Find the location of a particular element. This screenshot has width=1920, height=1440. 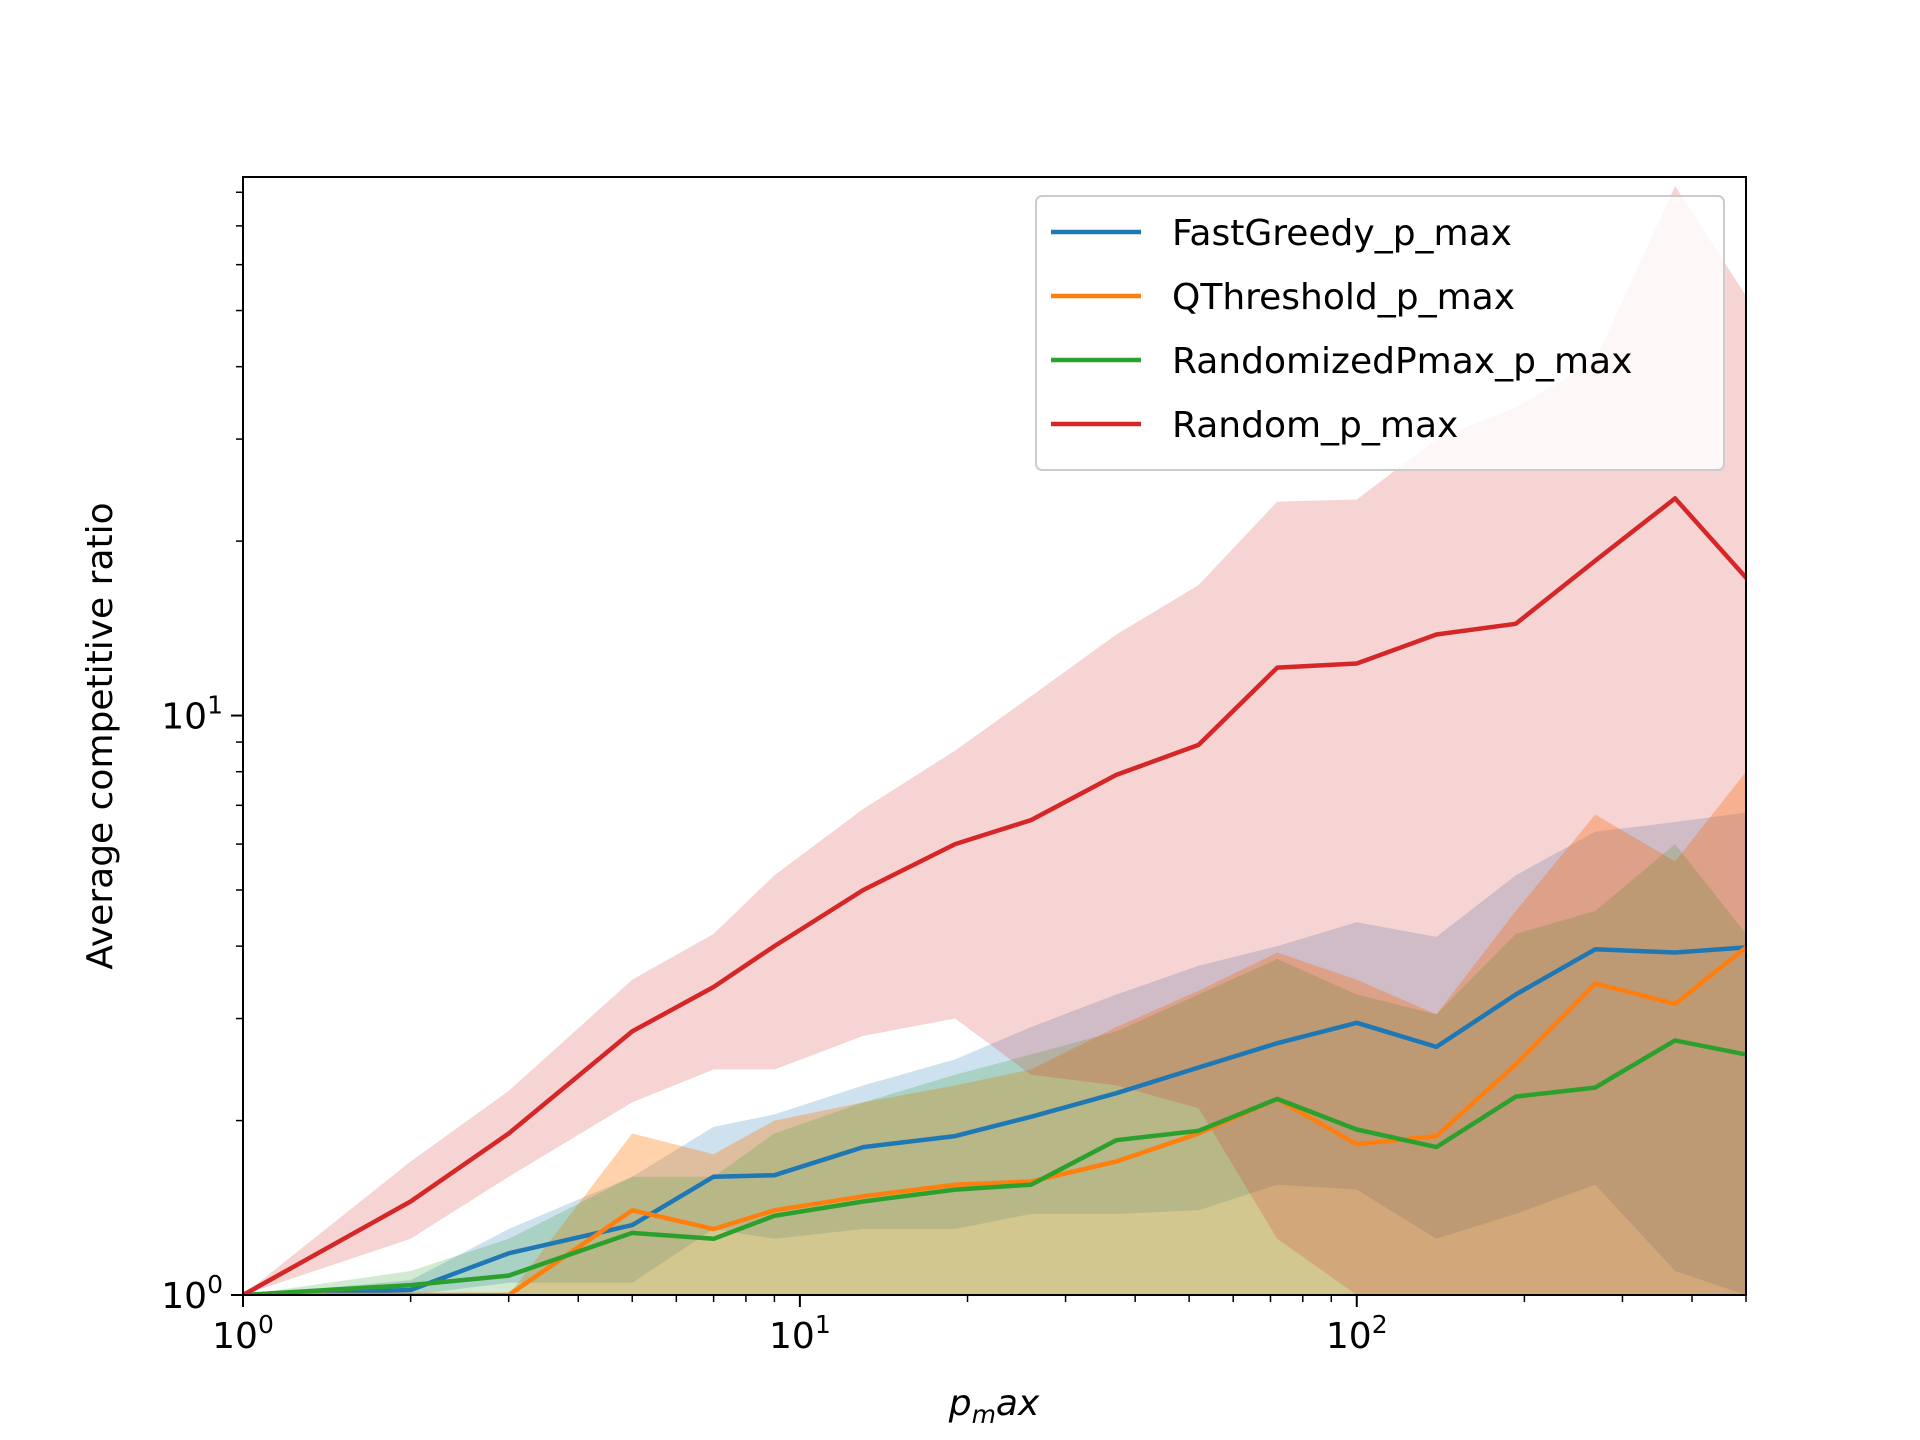

legend-label-qthreshold-p-max: QThreshold_p_max is located at coordinates (1343, 297).